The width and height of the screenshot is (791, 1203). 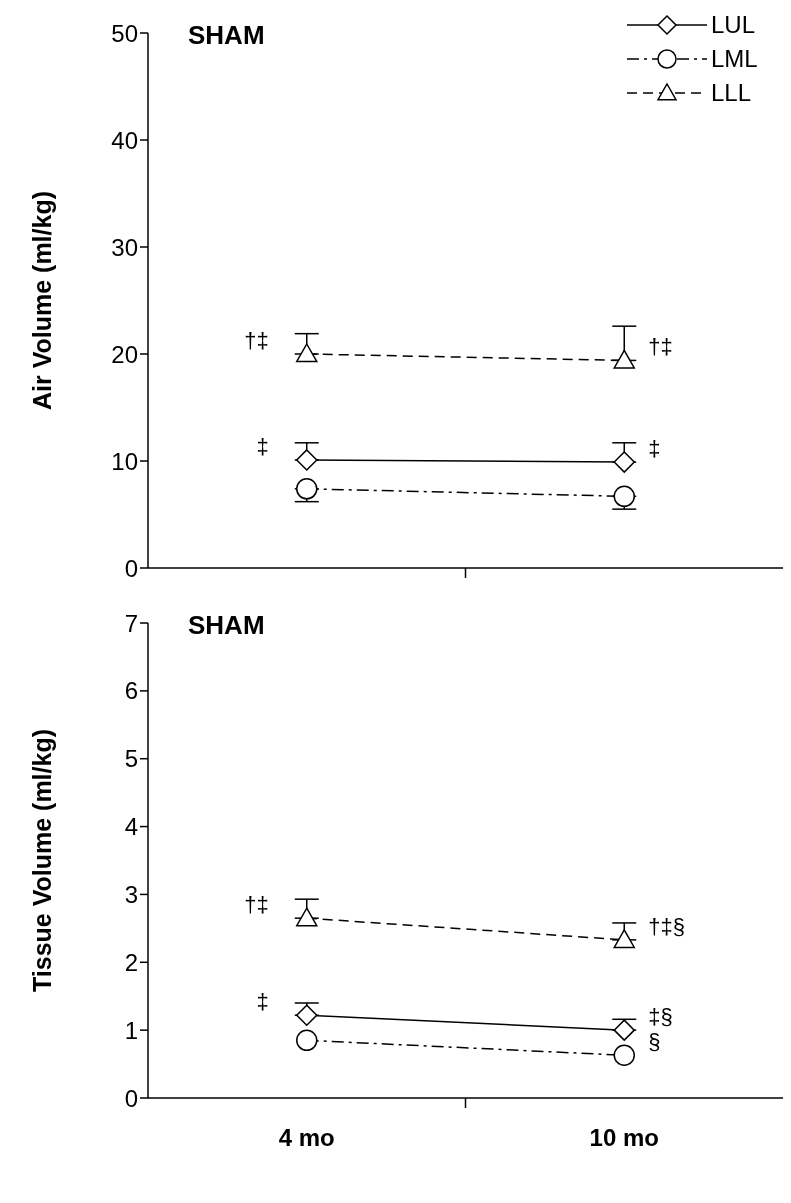 I want to click on y-tick-label: 2, so click(x=131, y=962).